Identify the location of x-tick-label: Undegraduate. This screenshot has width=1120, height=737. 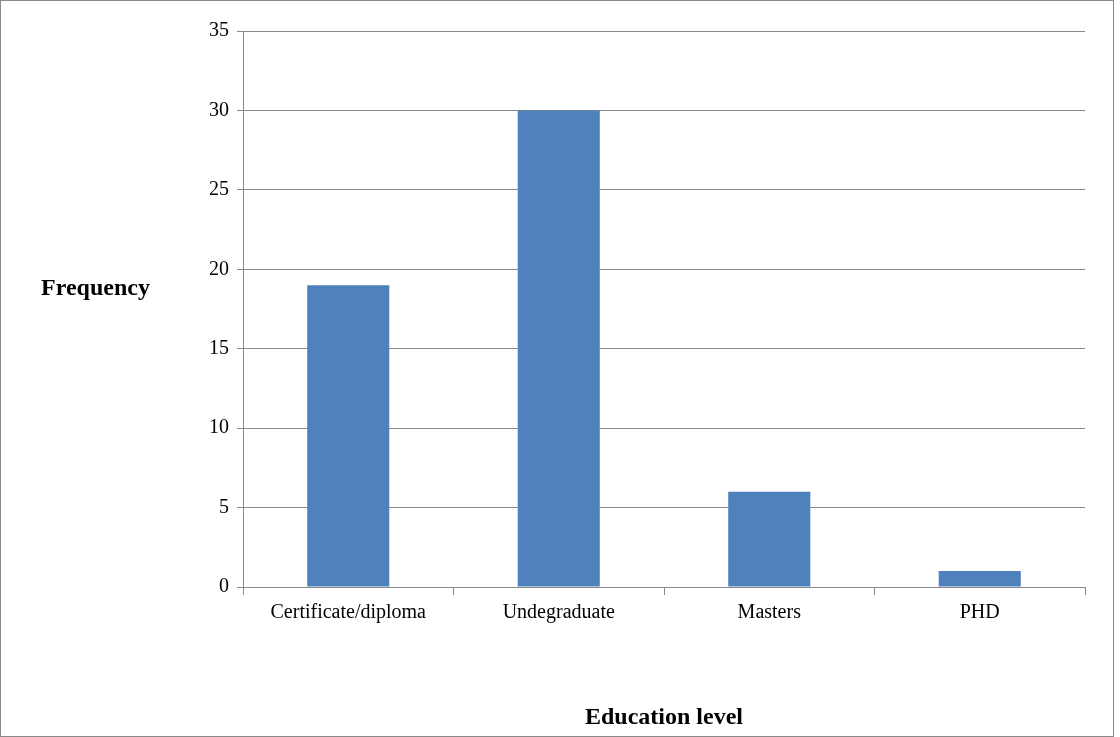
(558, 612).